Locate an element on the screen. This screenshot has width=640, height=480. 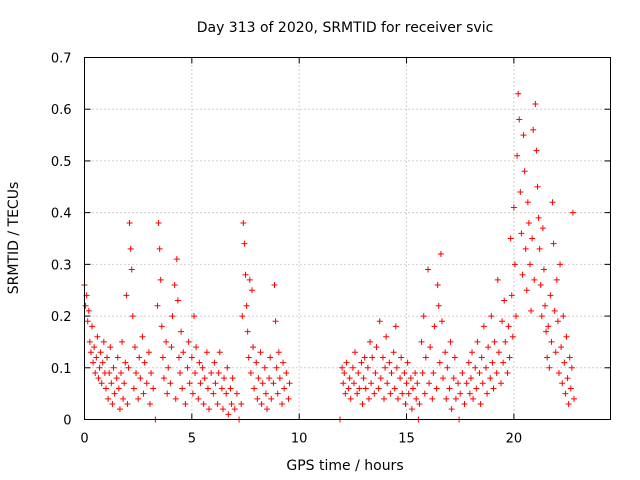
x-tick-label: 20 is located at coordinates (514, 439).